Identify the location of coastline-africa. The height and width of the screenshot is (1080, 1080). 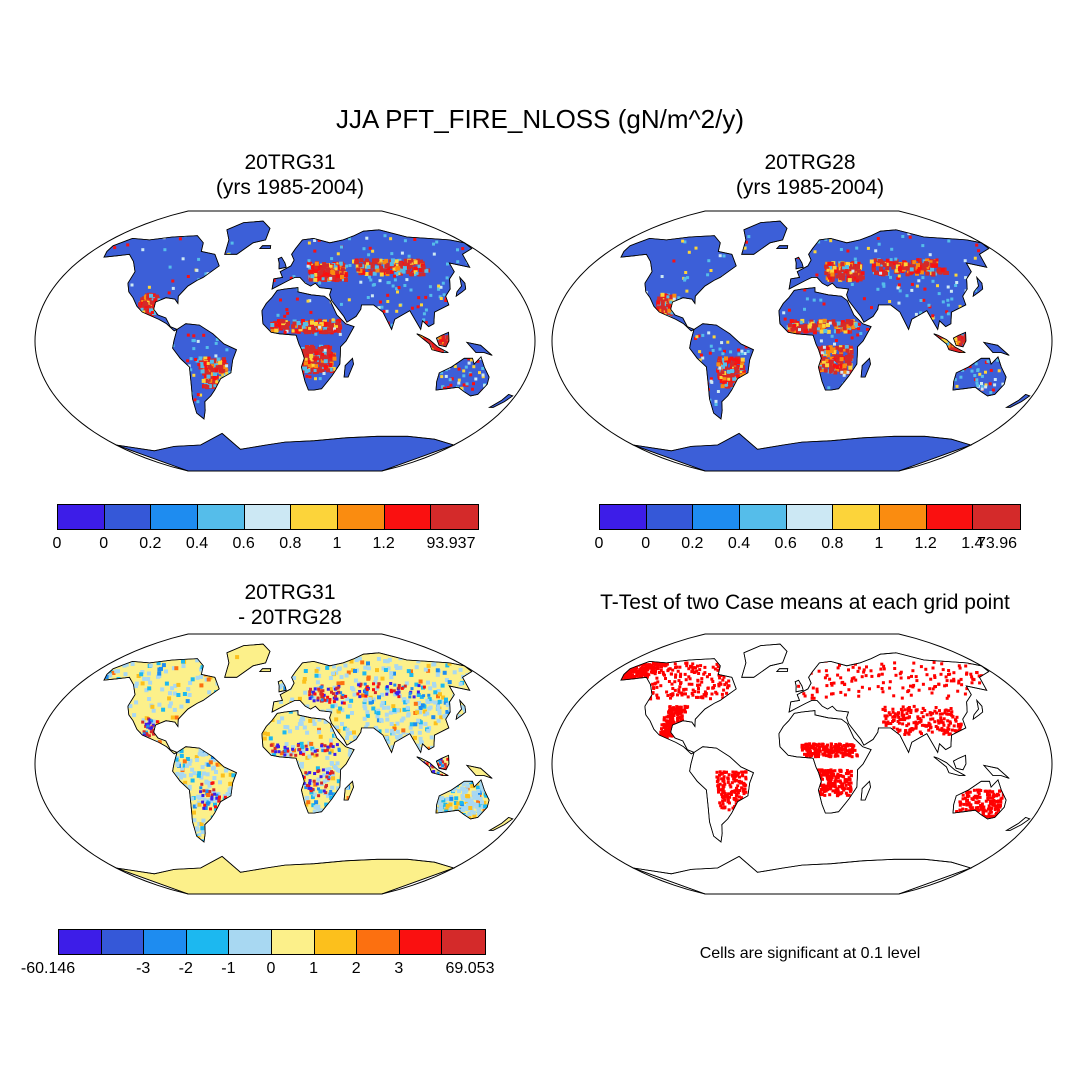
(825, 339).